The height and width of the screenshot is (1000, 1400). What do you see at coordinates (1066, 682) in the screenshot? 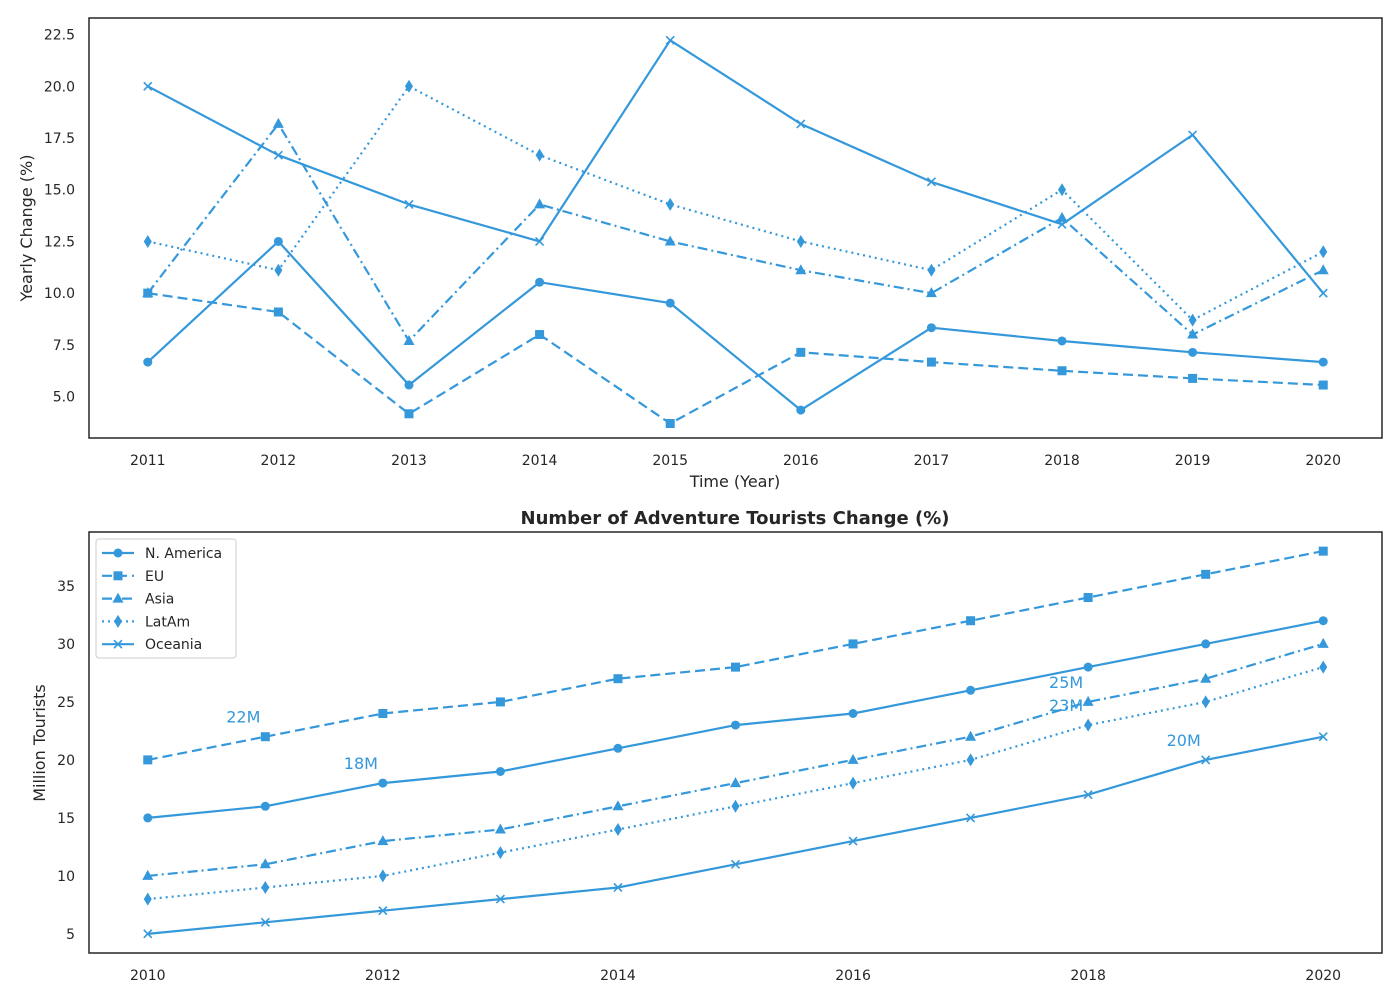
I see `bottom-annotation-label: 25M` at bounding box center [1066, 682].